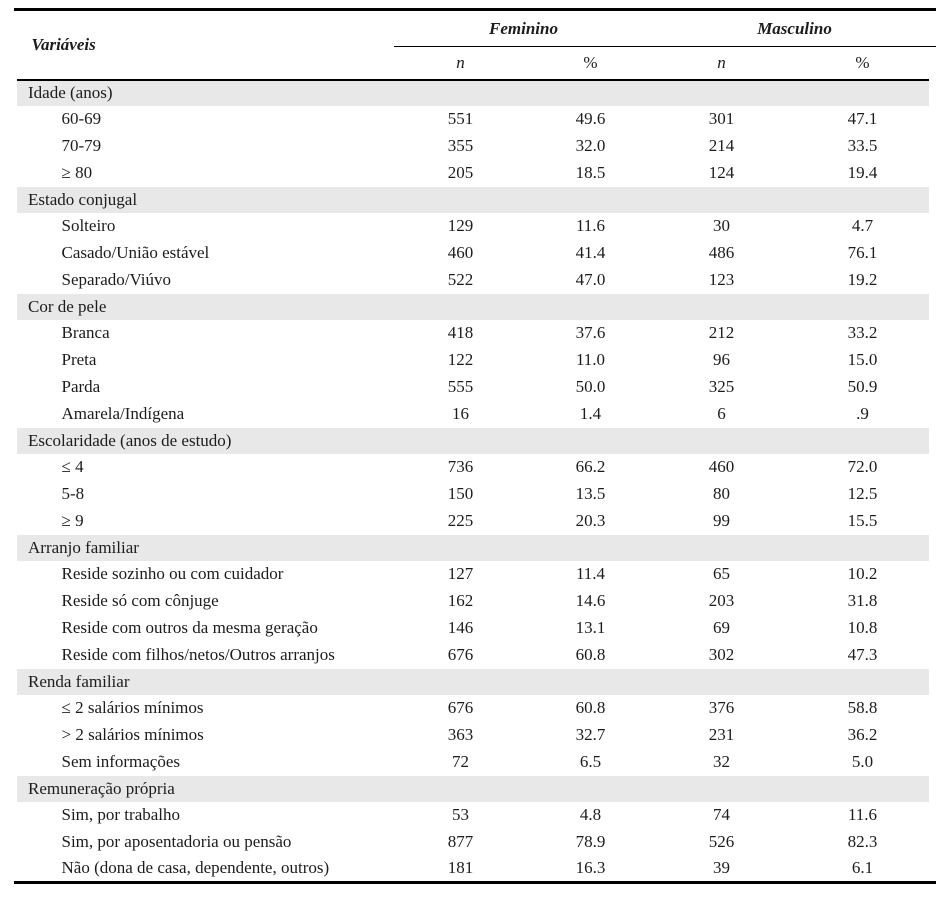 This screenshot has width=937, height=899. I want to click on cell-feminino-pct: 20.3, so click(590, 520).